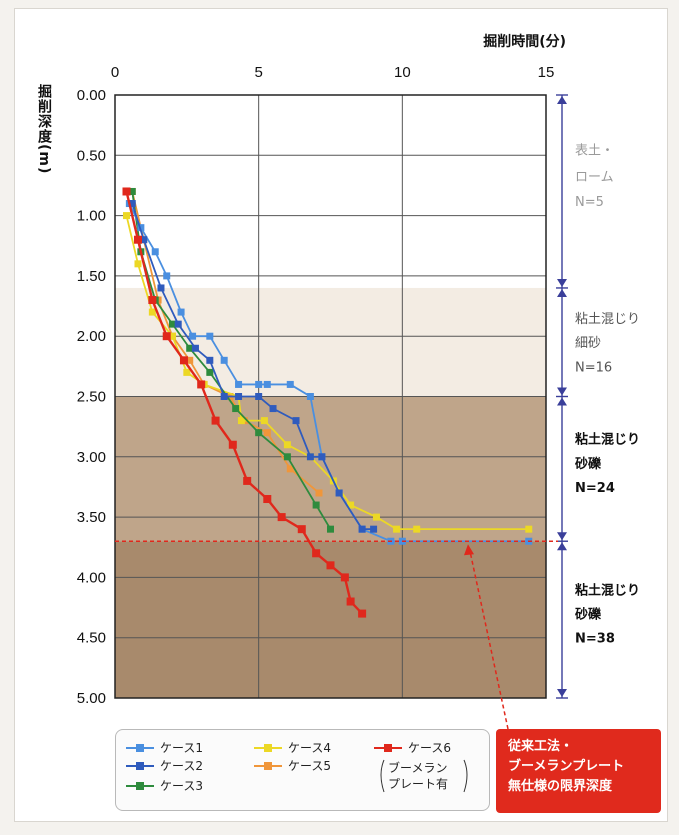 The height and width of the screenshot is (835, 679). Describe the element at coordinates (388, 748) in the screenshot. I see `legend-marker-case6` at that location.